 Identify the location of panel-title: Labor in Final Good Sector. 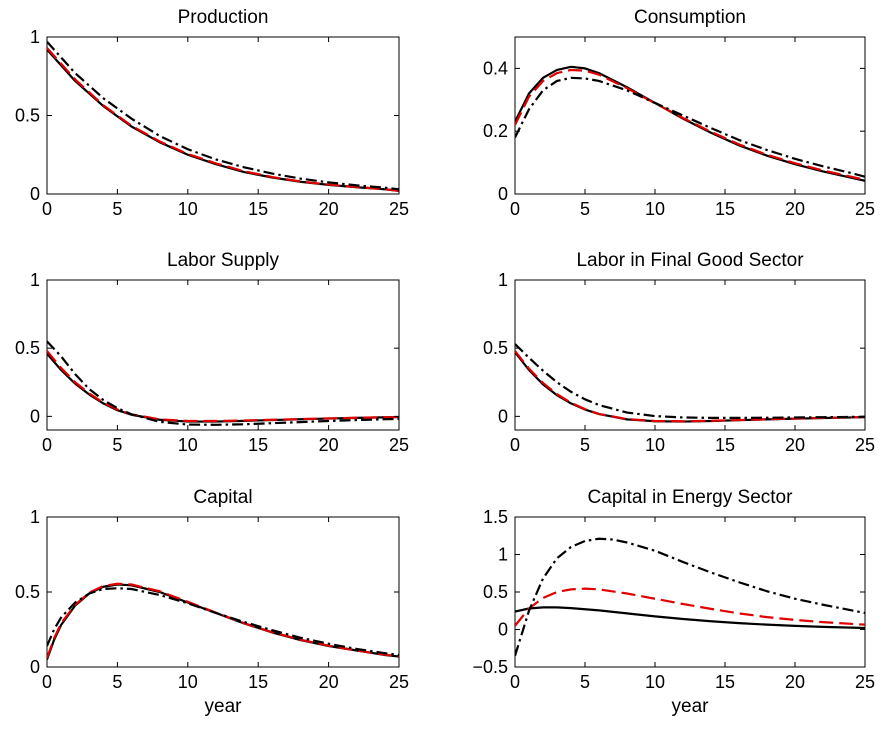
(690, 260).